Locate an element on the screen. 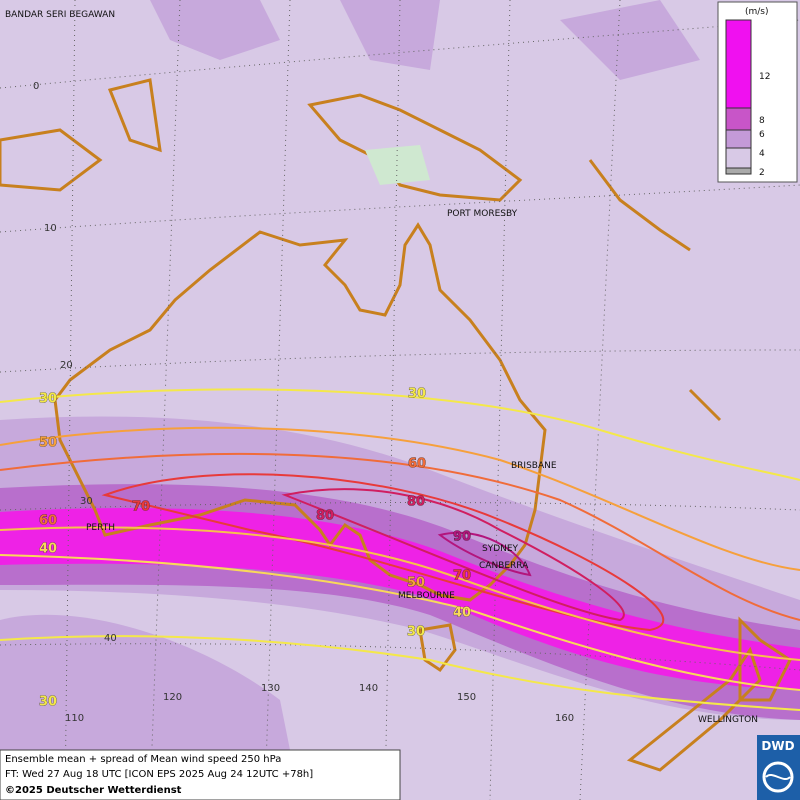 The width and height of the screenshot is (800, 800). city-label: MELBOURNE is located at coordinates (426, 596).